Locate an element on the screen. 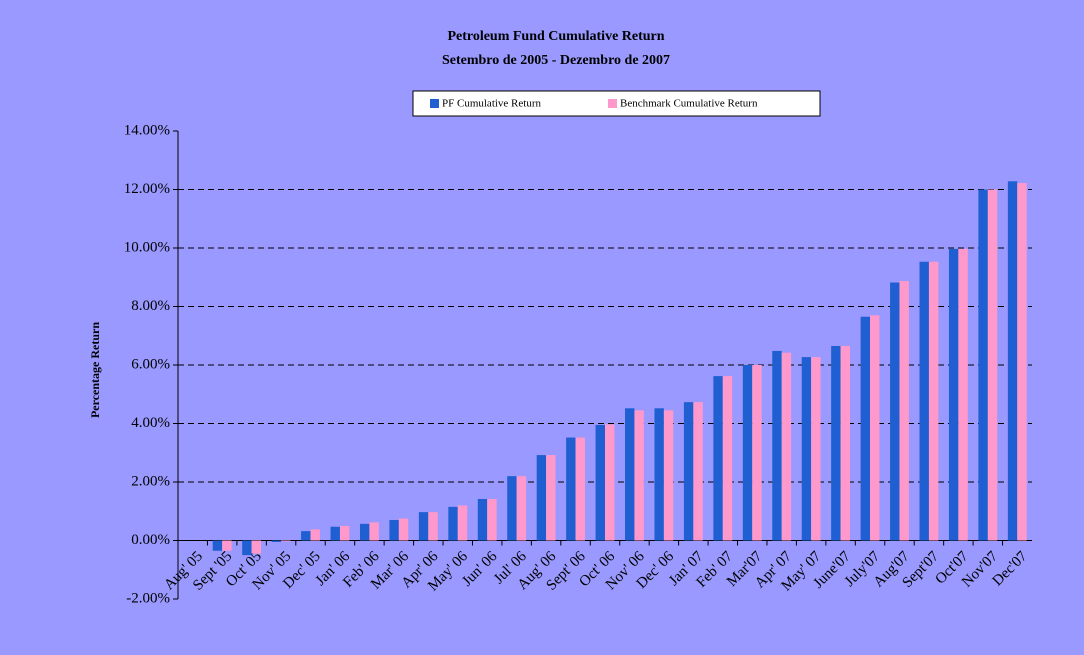  y-tick-label: 10.00% is located at coordinates (147, 247).